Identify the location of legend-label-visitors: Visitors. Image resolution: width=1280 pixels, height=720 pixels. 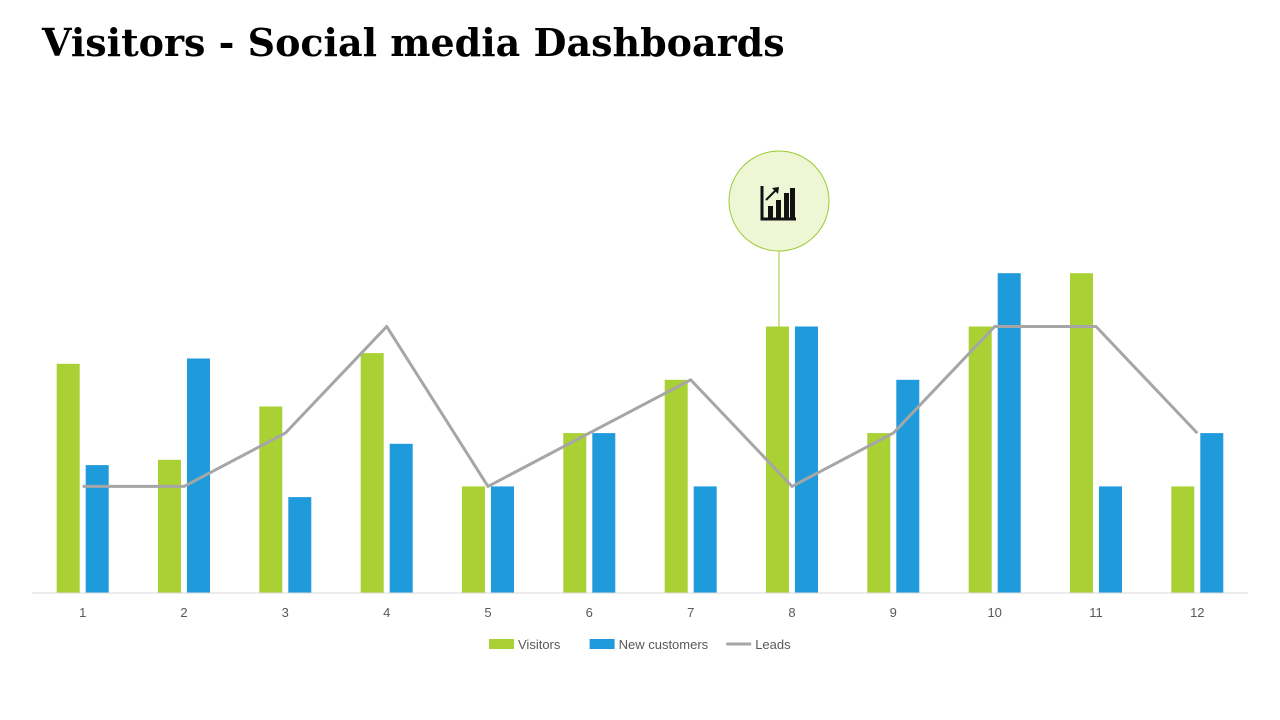
(539, 644).